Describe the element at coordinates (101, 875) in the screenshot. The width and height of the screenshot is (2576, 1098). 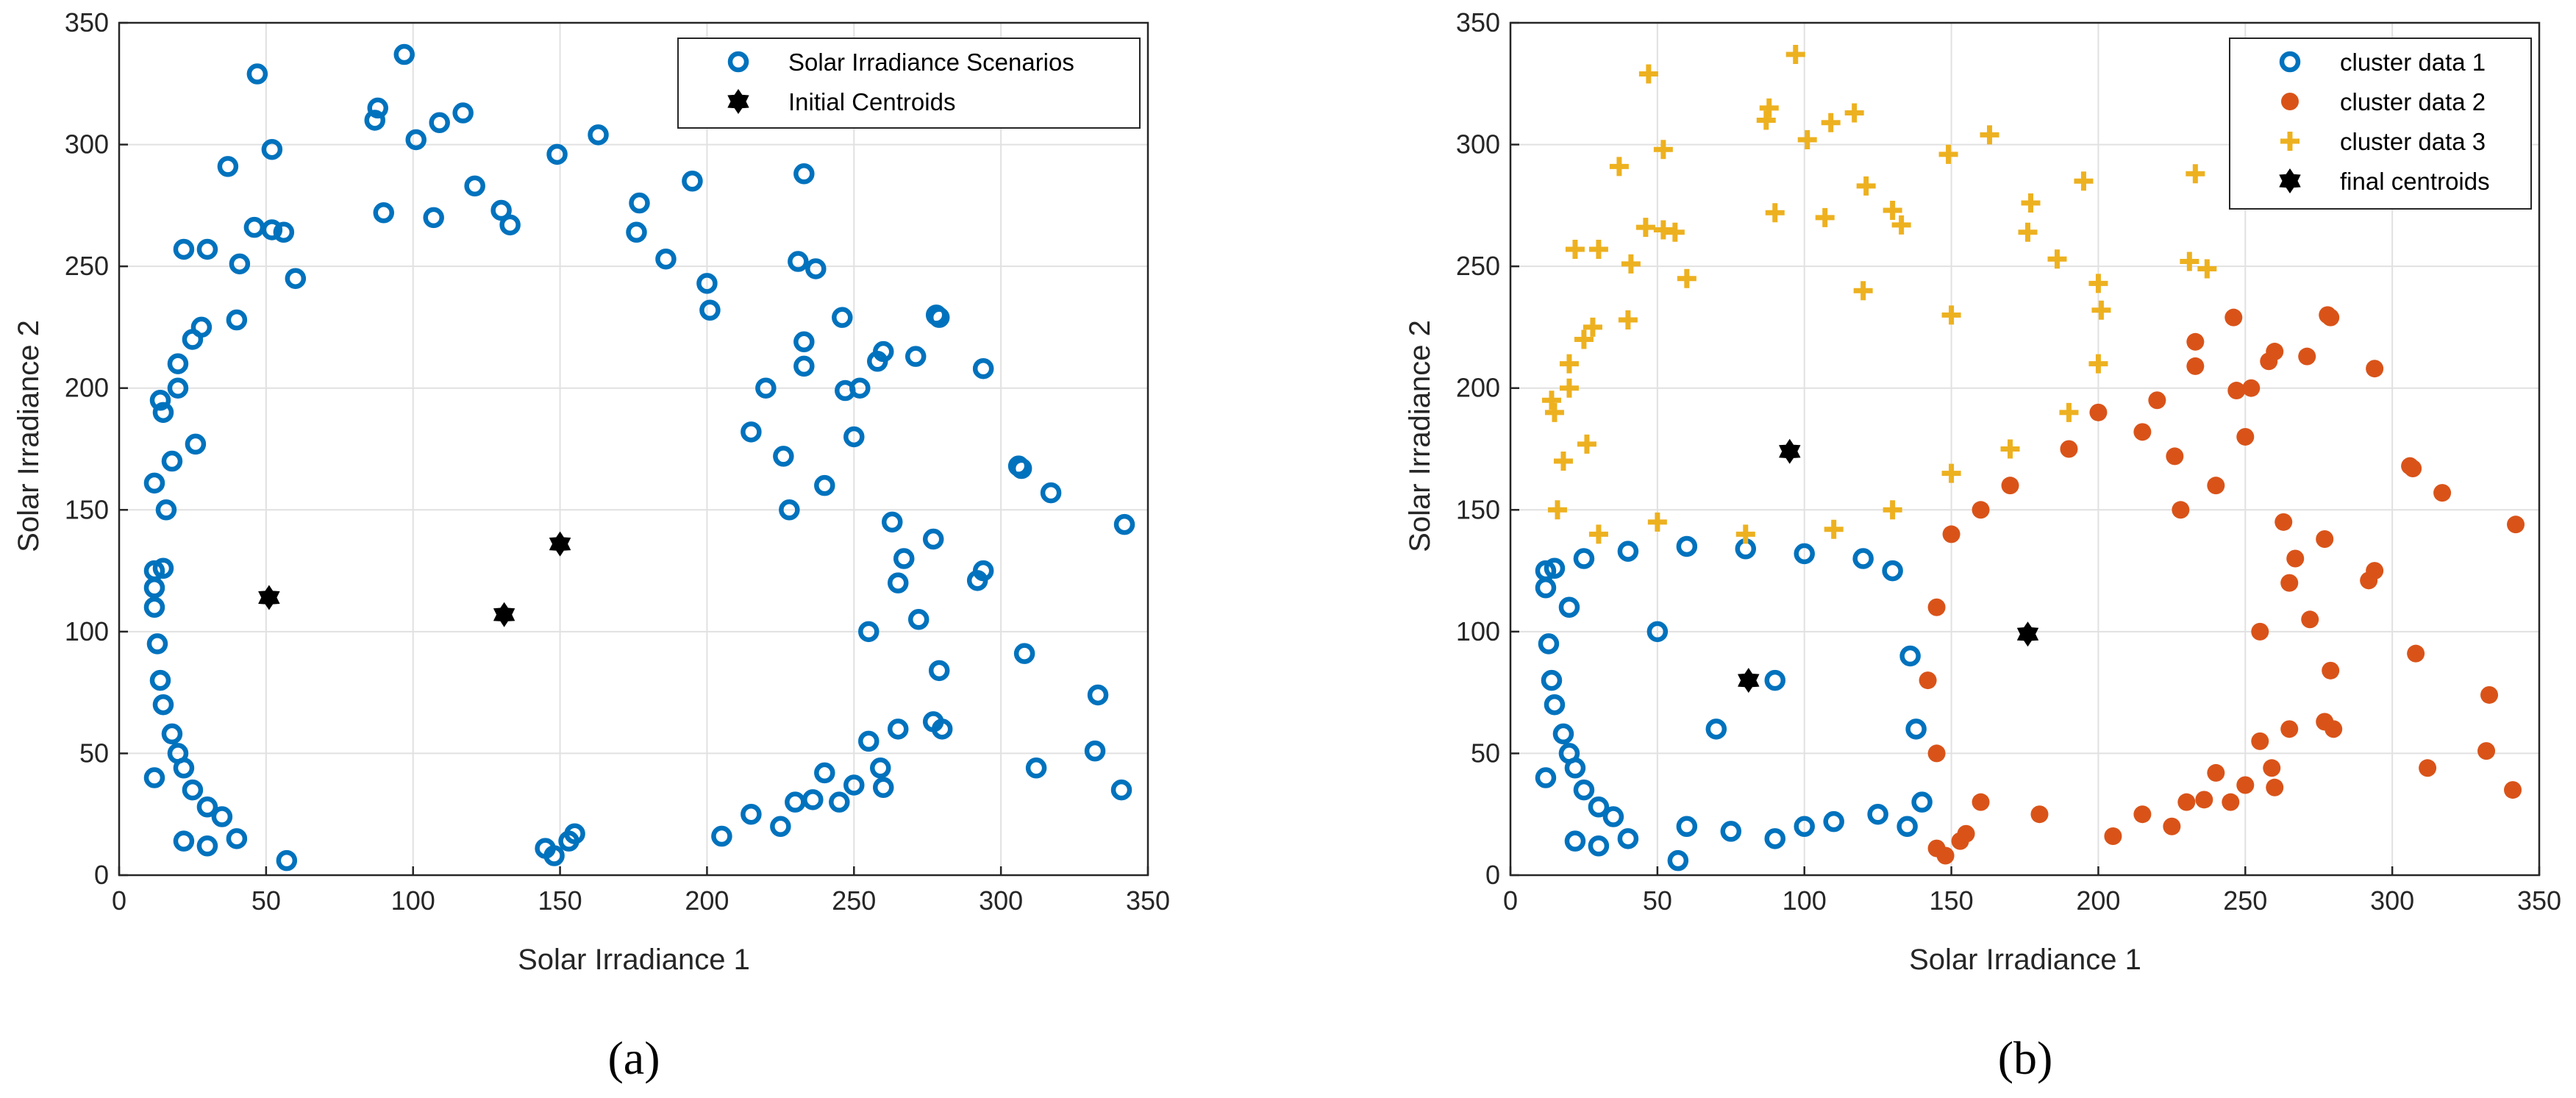
I see `y-tick-label: 0` at that location.